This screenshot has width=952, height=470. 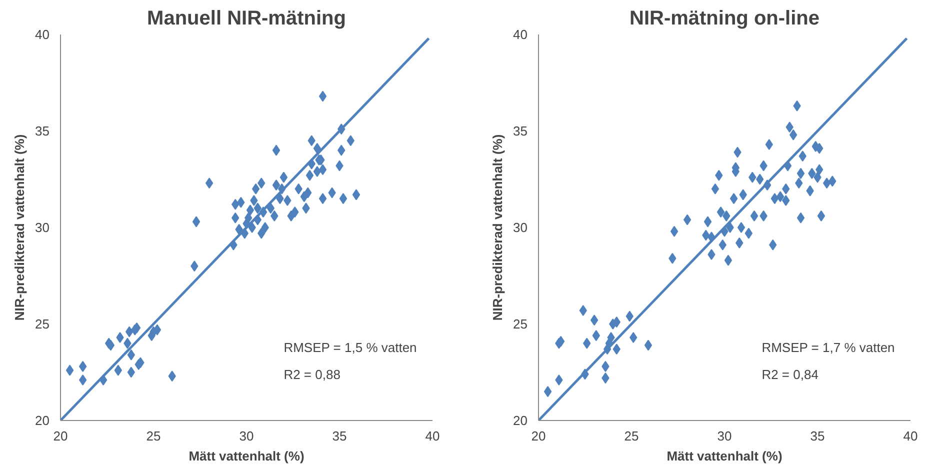 What do you see at coordinates (312, 374) in the screenshot?
I see `annotation: R2 = 0,88` at bounding box center [312, 374].